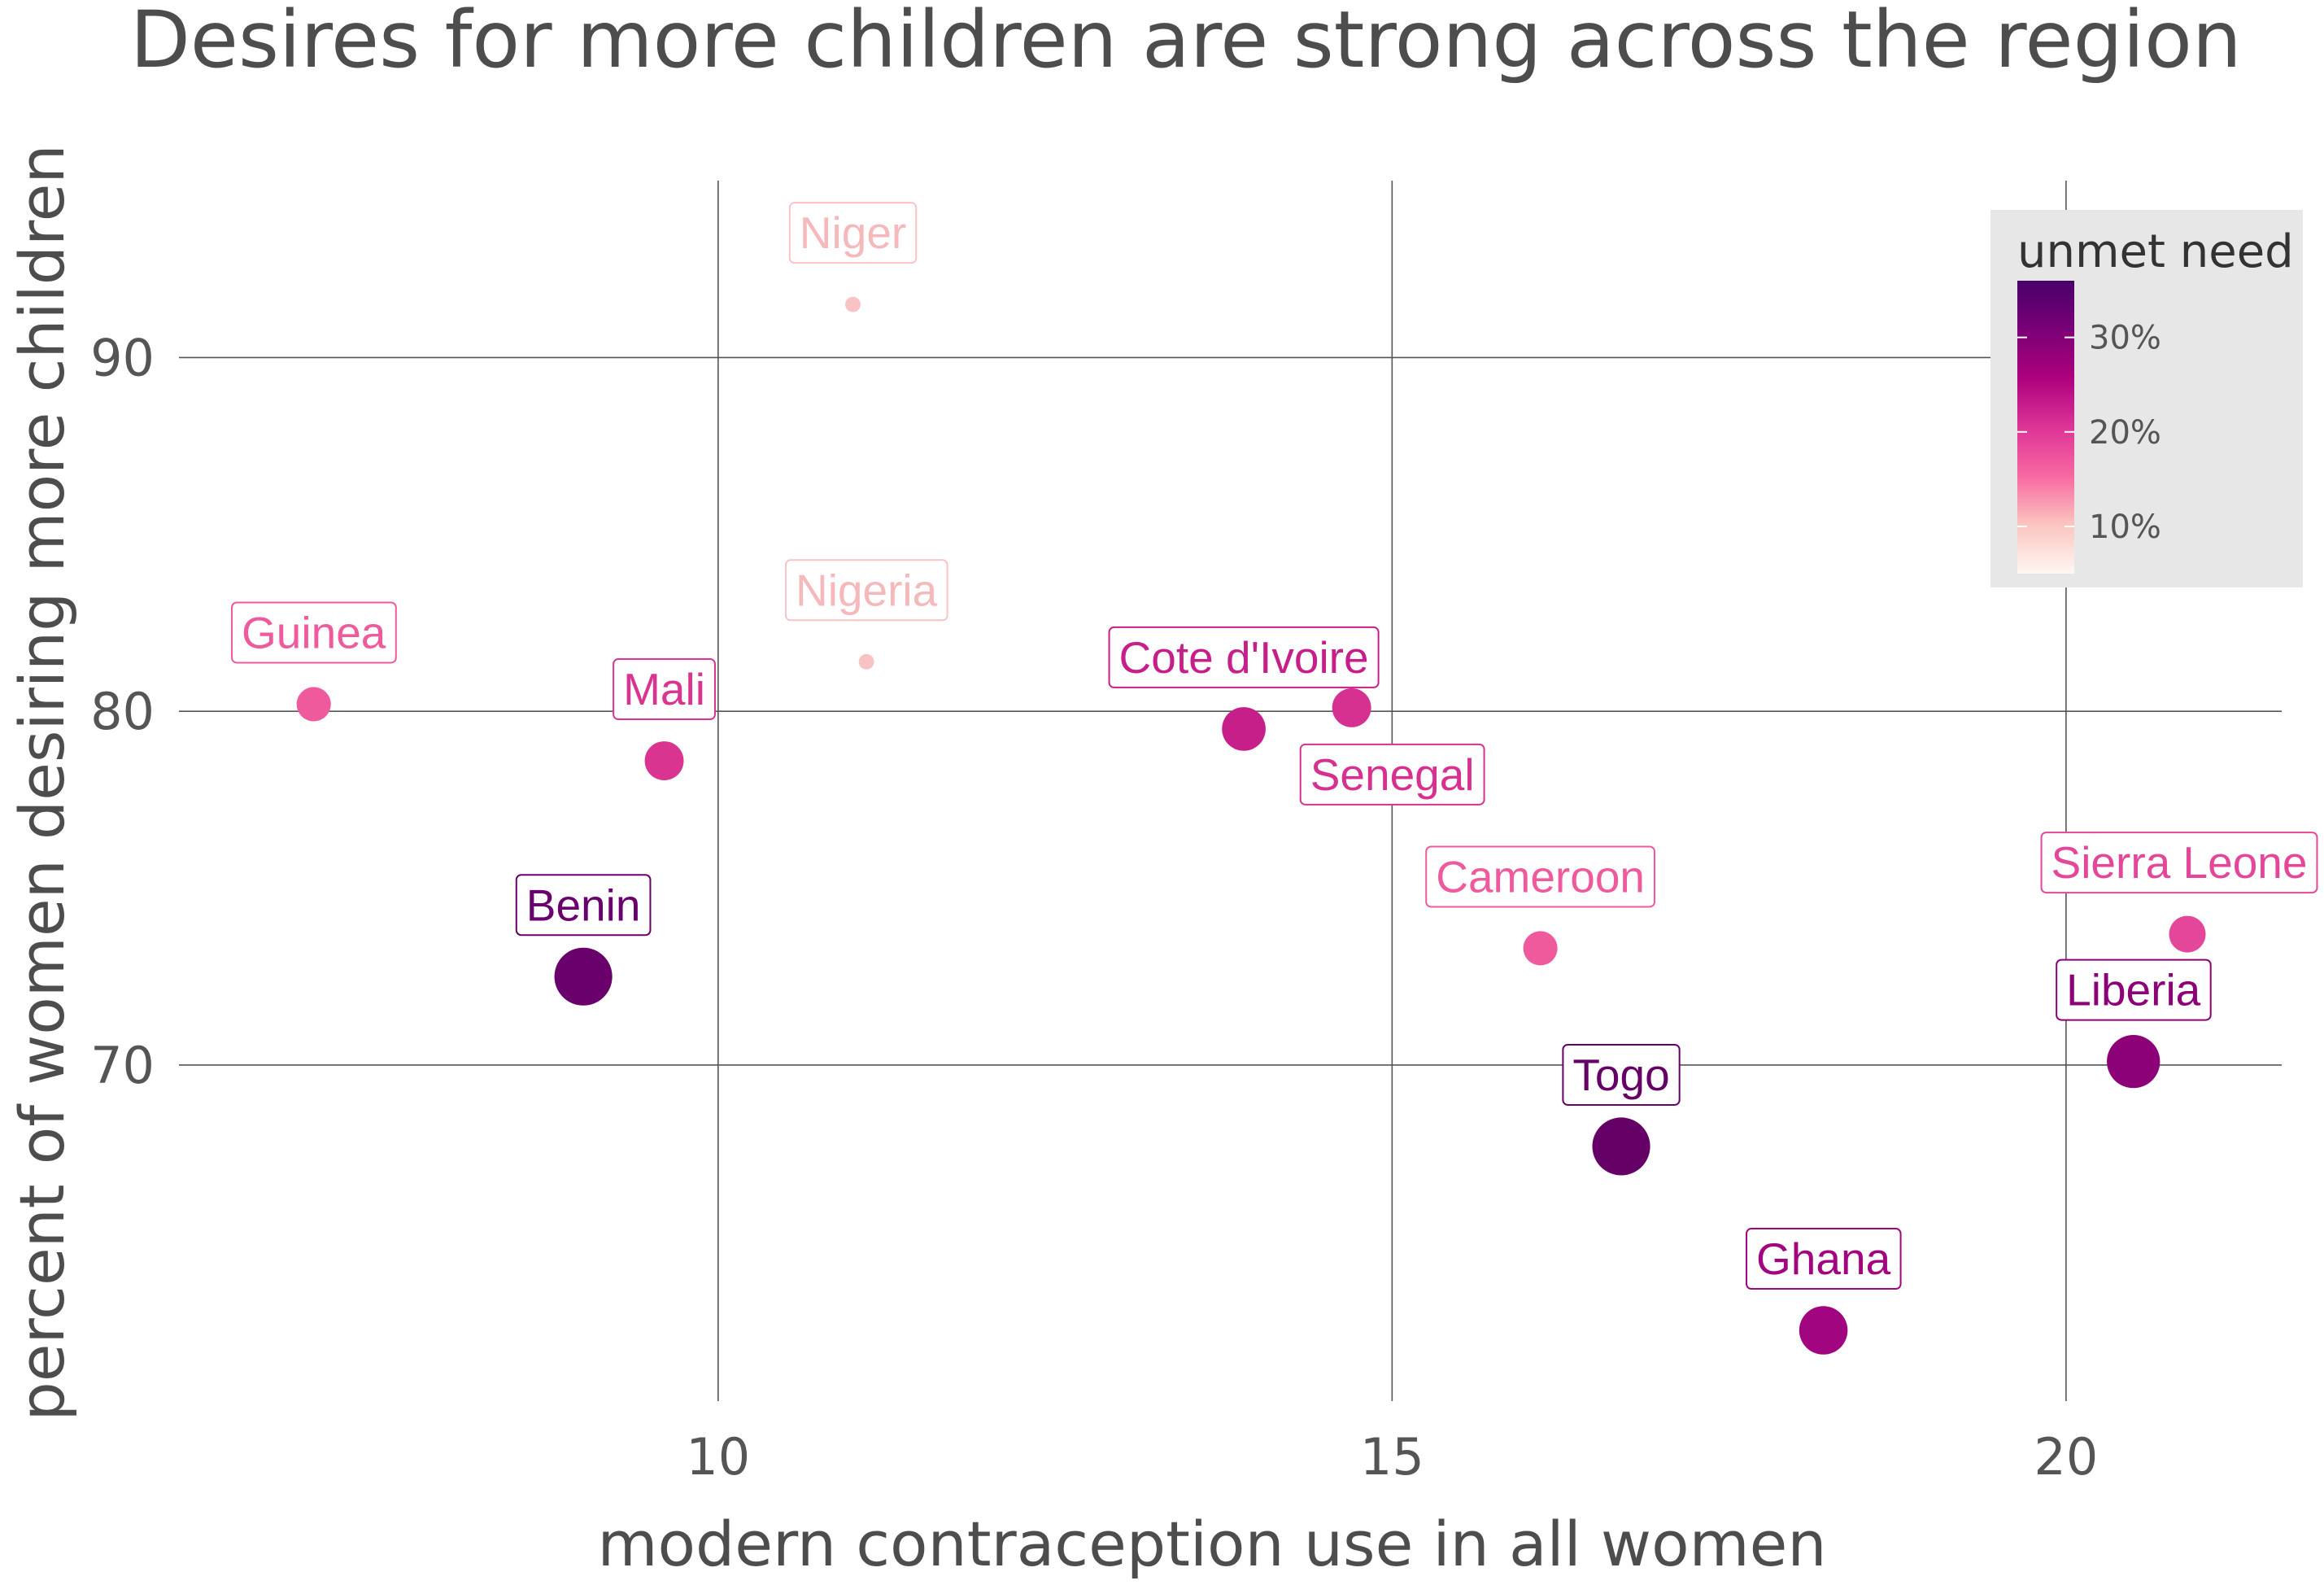 The height and width of the screenshot is (1585, 2324). I want to click on point-label-text-10: Togo, so click(1621, 1075).